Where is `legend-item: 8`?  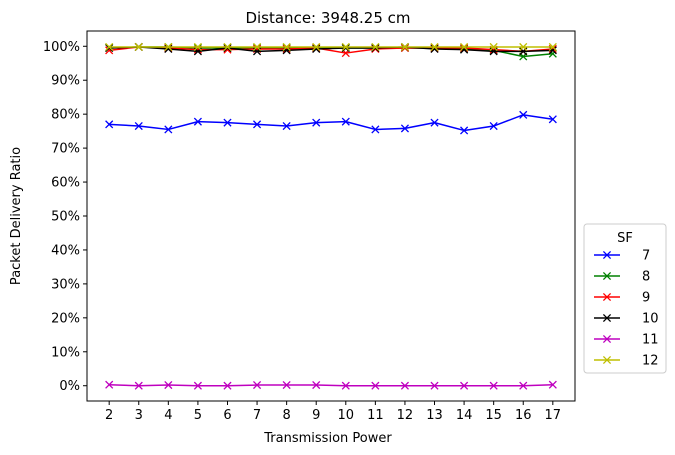
legend-item: 8 is located at coordinates (622, 277).